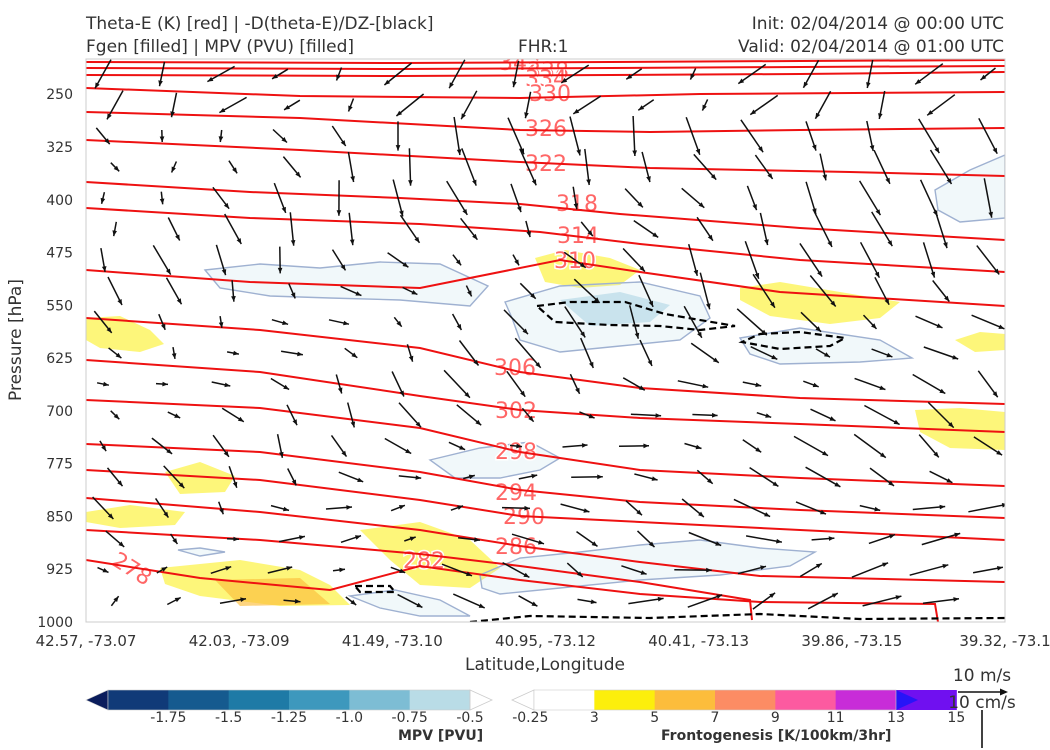 The width and height of the screenshot is (1050, 750). I want to click on mpv-colorbar-frame, so click(289, 700).